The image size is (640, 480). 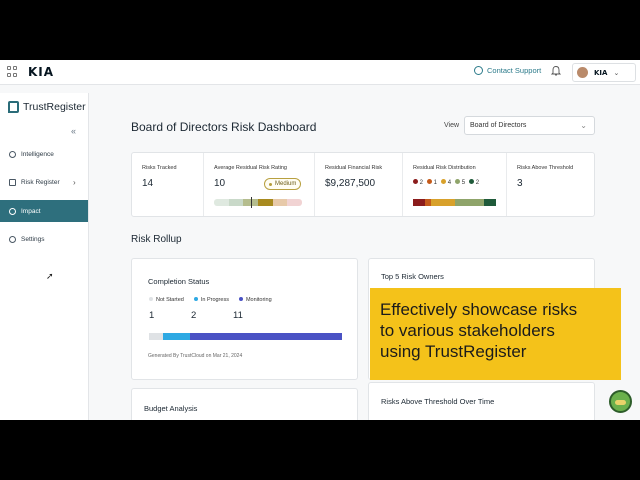 What do you see at coordinates (159, 168) in the screenshot?
I see `stat-label: Risks Tracked` at bounding box center [159, 168].